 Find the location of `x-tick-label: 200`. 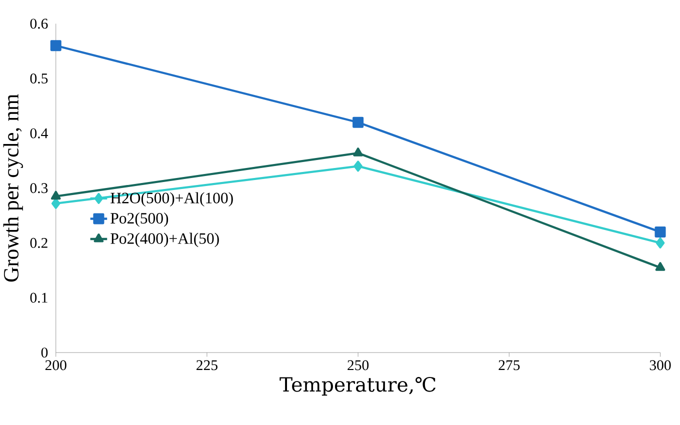

x-tick-label: 200 is located at coordinates (55, 365).